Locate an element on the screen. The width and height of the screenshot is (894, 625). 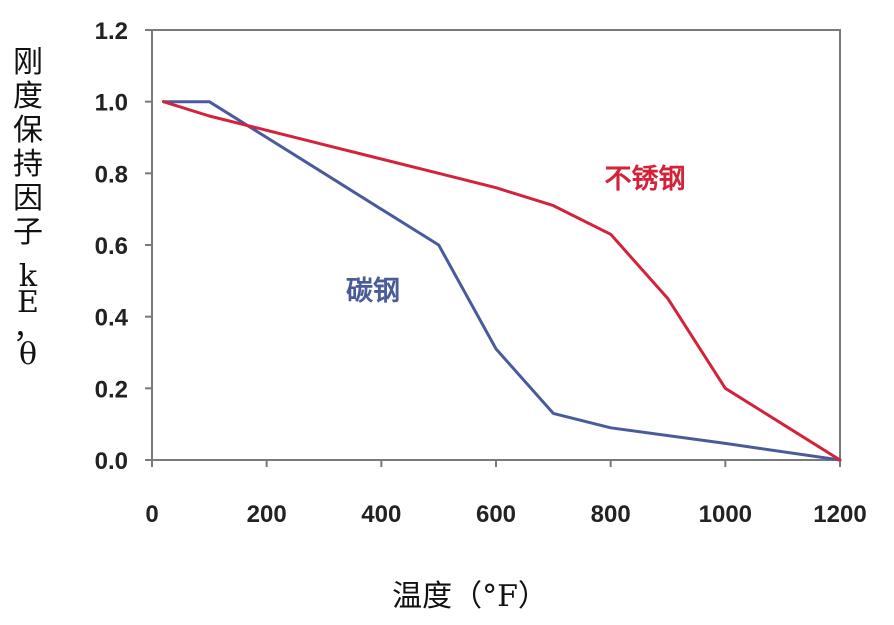
y-tick-label: 0.2 is located at coordinates (111, 389).